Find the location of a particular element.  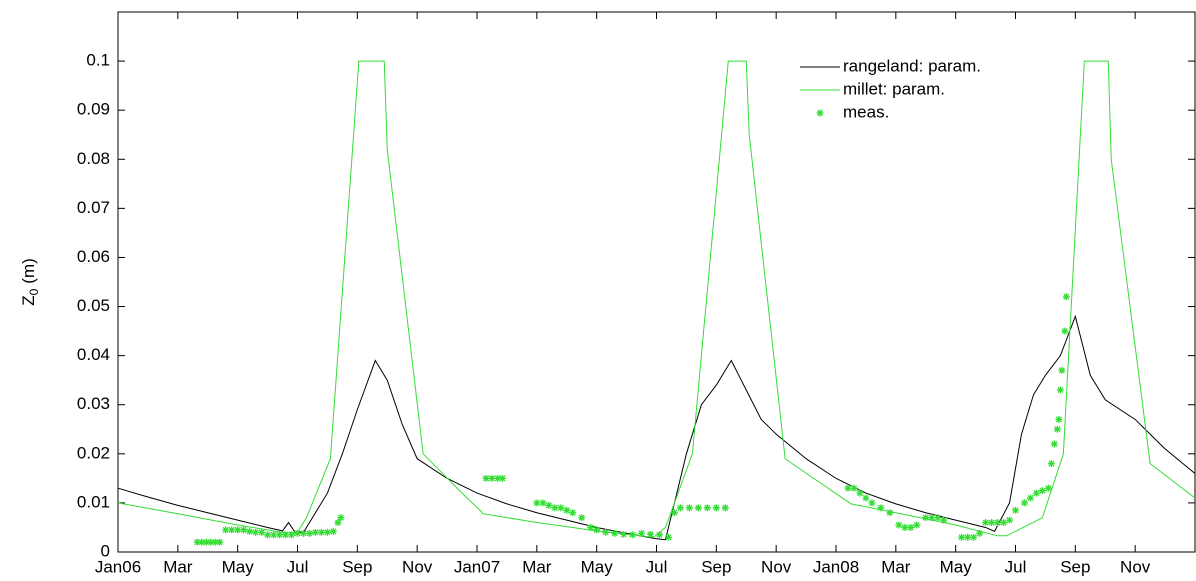

y-tick-label: 0.07 is located at coordinates (93, 207).